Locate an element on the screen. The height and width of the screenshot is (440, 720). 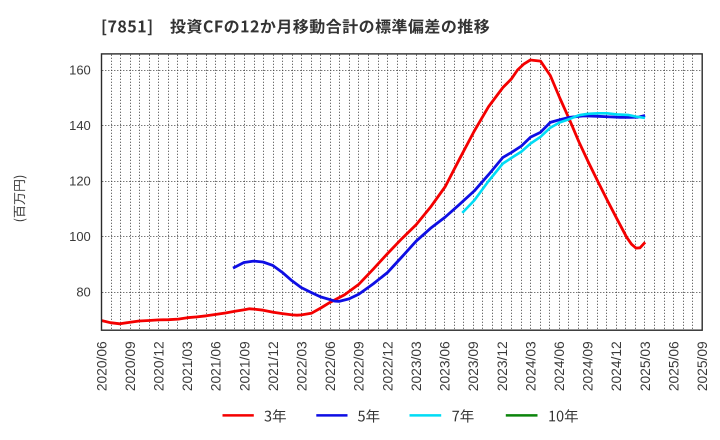
svg-text: 2021/12 is located at coordinates (273, 366).